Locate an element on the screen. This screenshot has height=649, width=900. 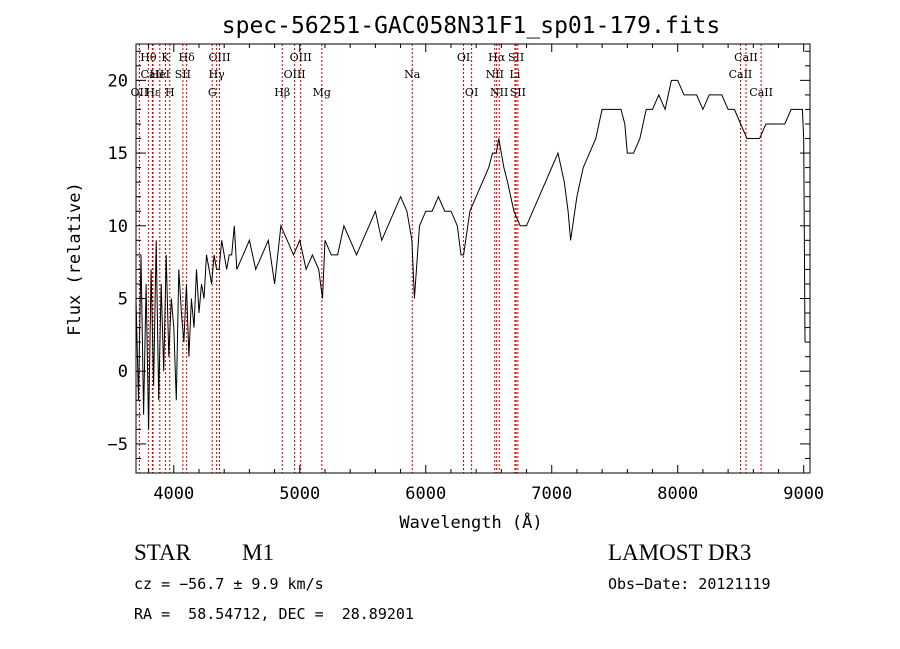
x-tick-label: 6000 is located at coordinates (425, 494).